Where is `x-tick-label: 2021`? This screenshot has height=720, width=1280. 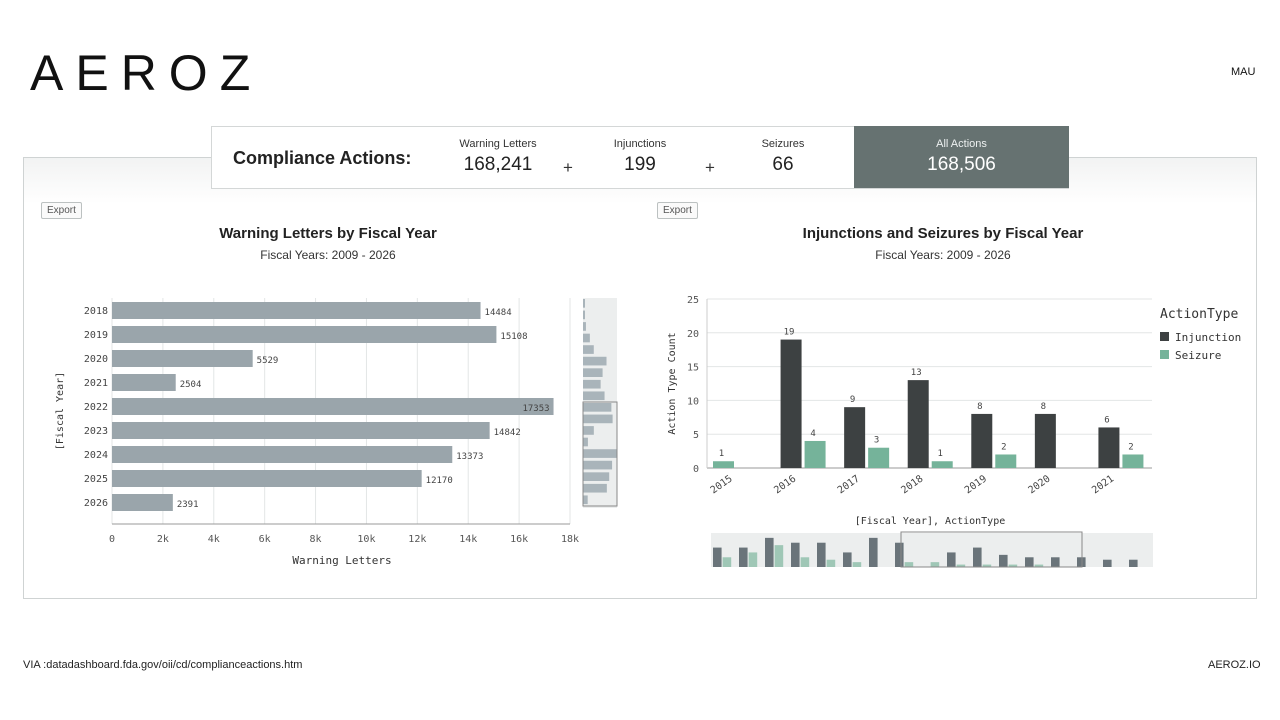 x-tick-label: 2021 is located at coordinates (1103, 484).